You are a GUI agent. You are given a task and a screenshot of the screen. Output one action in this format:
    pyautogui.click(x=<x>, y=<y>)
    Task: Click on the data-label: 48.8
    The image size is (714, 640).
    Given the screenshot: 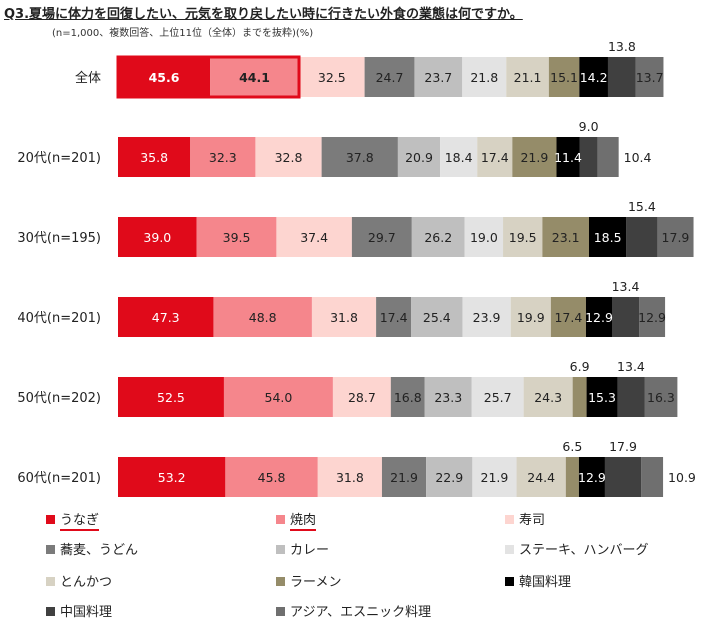 What is the action you would take?
    pyautogui.click(x=263, y=317)
    